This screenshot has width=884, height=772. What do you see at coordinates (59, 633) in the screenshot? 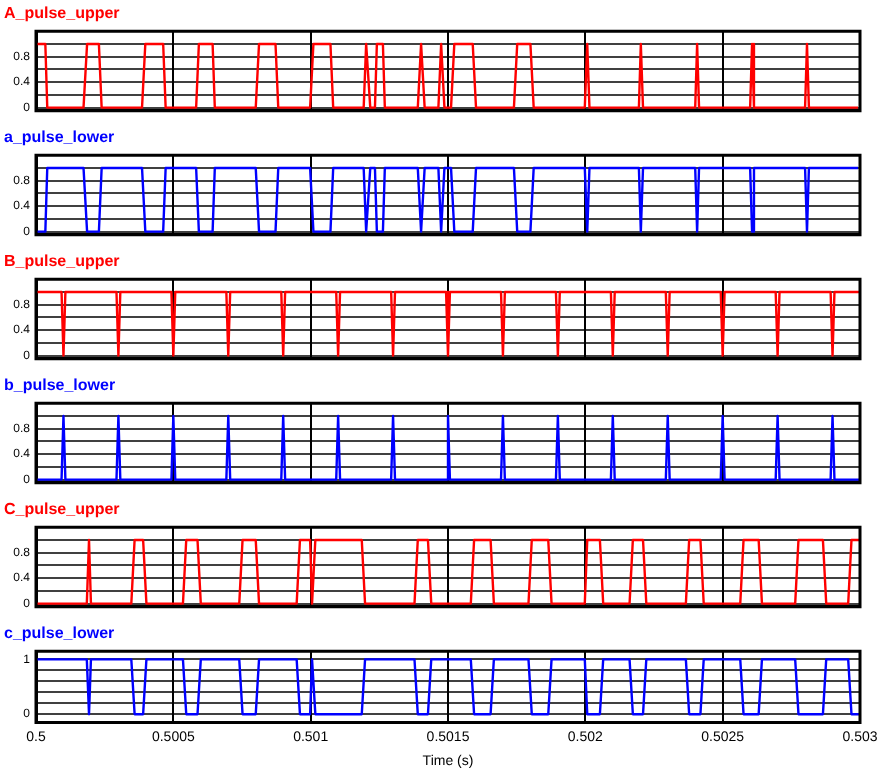
I see `chart-title: c_pulse_lower` at bounding box center [59, 633].